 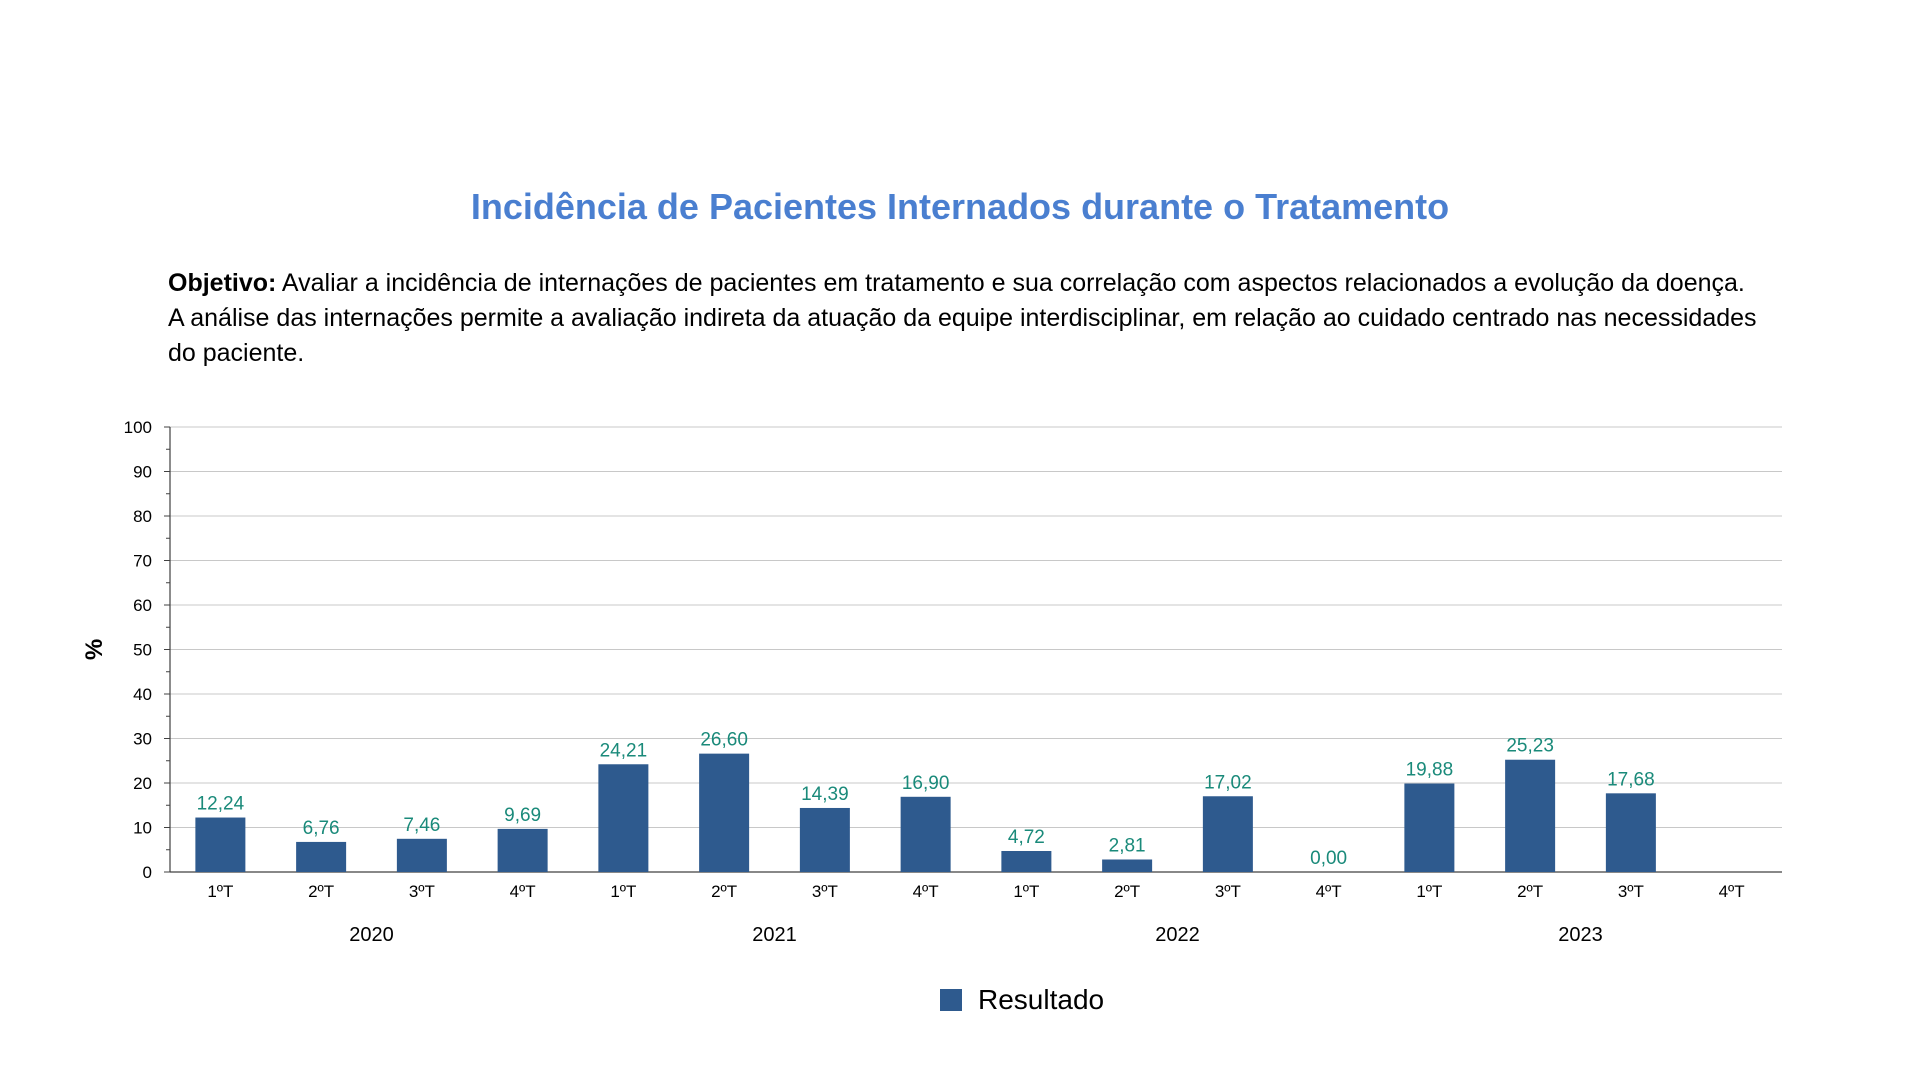 What do you see at coordinates (142, 605) in the screenshot?
I see `y-tick-label: 60` at bounding box center [142, 605].